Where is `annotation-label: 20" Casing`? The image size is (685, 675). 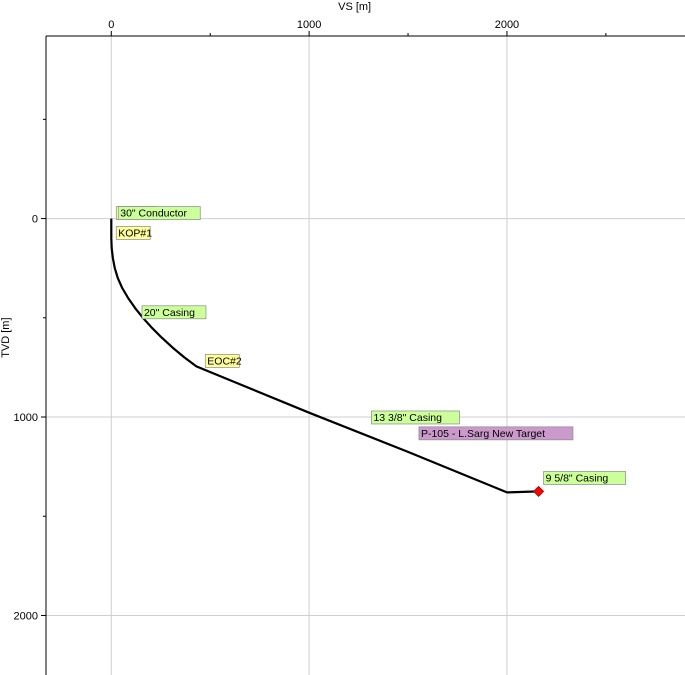 annotation-label: 20" Casing is located at coordinates (169, 313).